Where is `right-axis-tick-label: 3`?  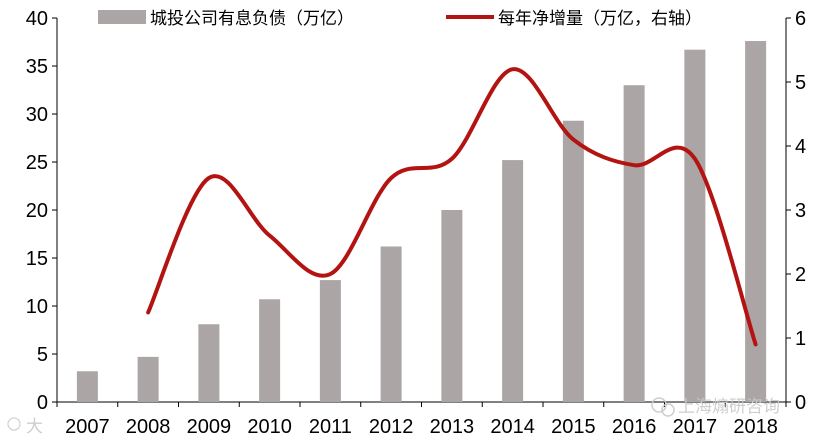 right-axis-tick-label: 3 is located at coordinates (800, 211).